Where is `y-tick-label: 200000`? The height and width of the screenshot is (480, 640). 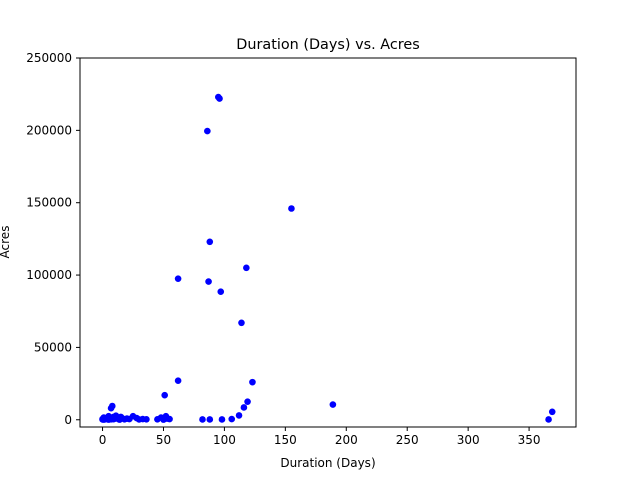
y-tick-label: 200000 is located at coordinates (49, 130).